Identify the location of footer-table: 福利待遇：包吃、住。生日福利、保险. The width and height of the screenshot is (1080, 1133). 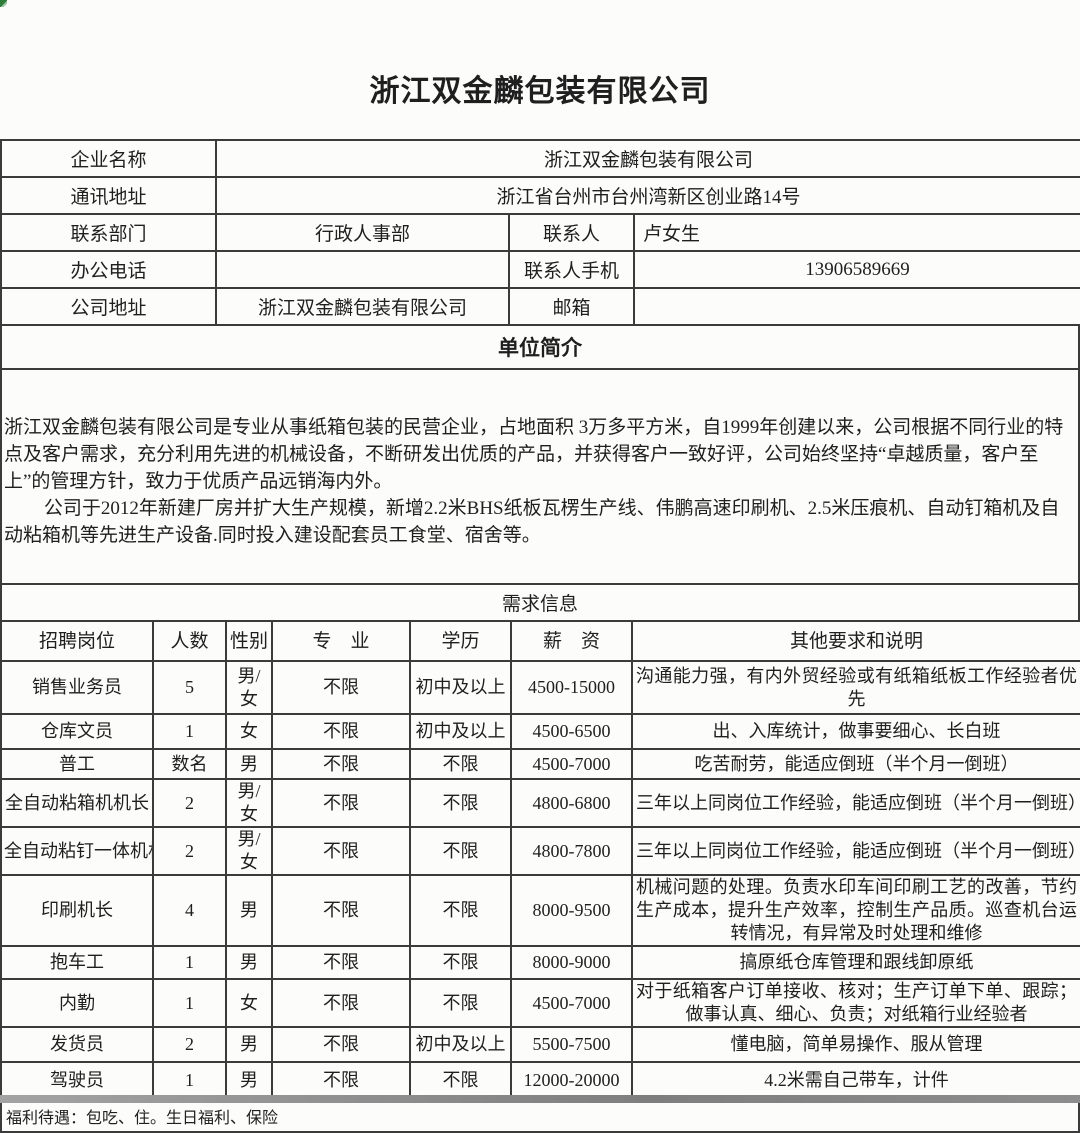
(540, 1115).